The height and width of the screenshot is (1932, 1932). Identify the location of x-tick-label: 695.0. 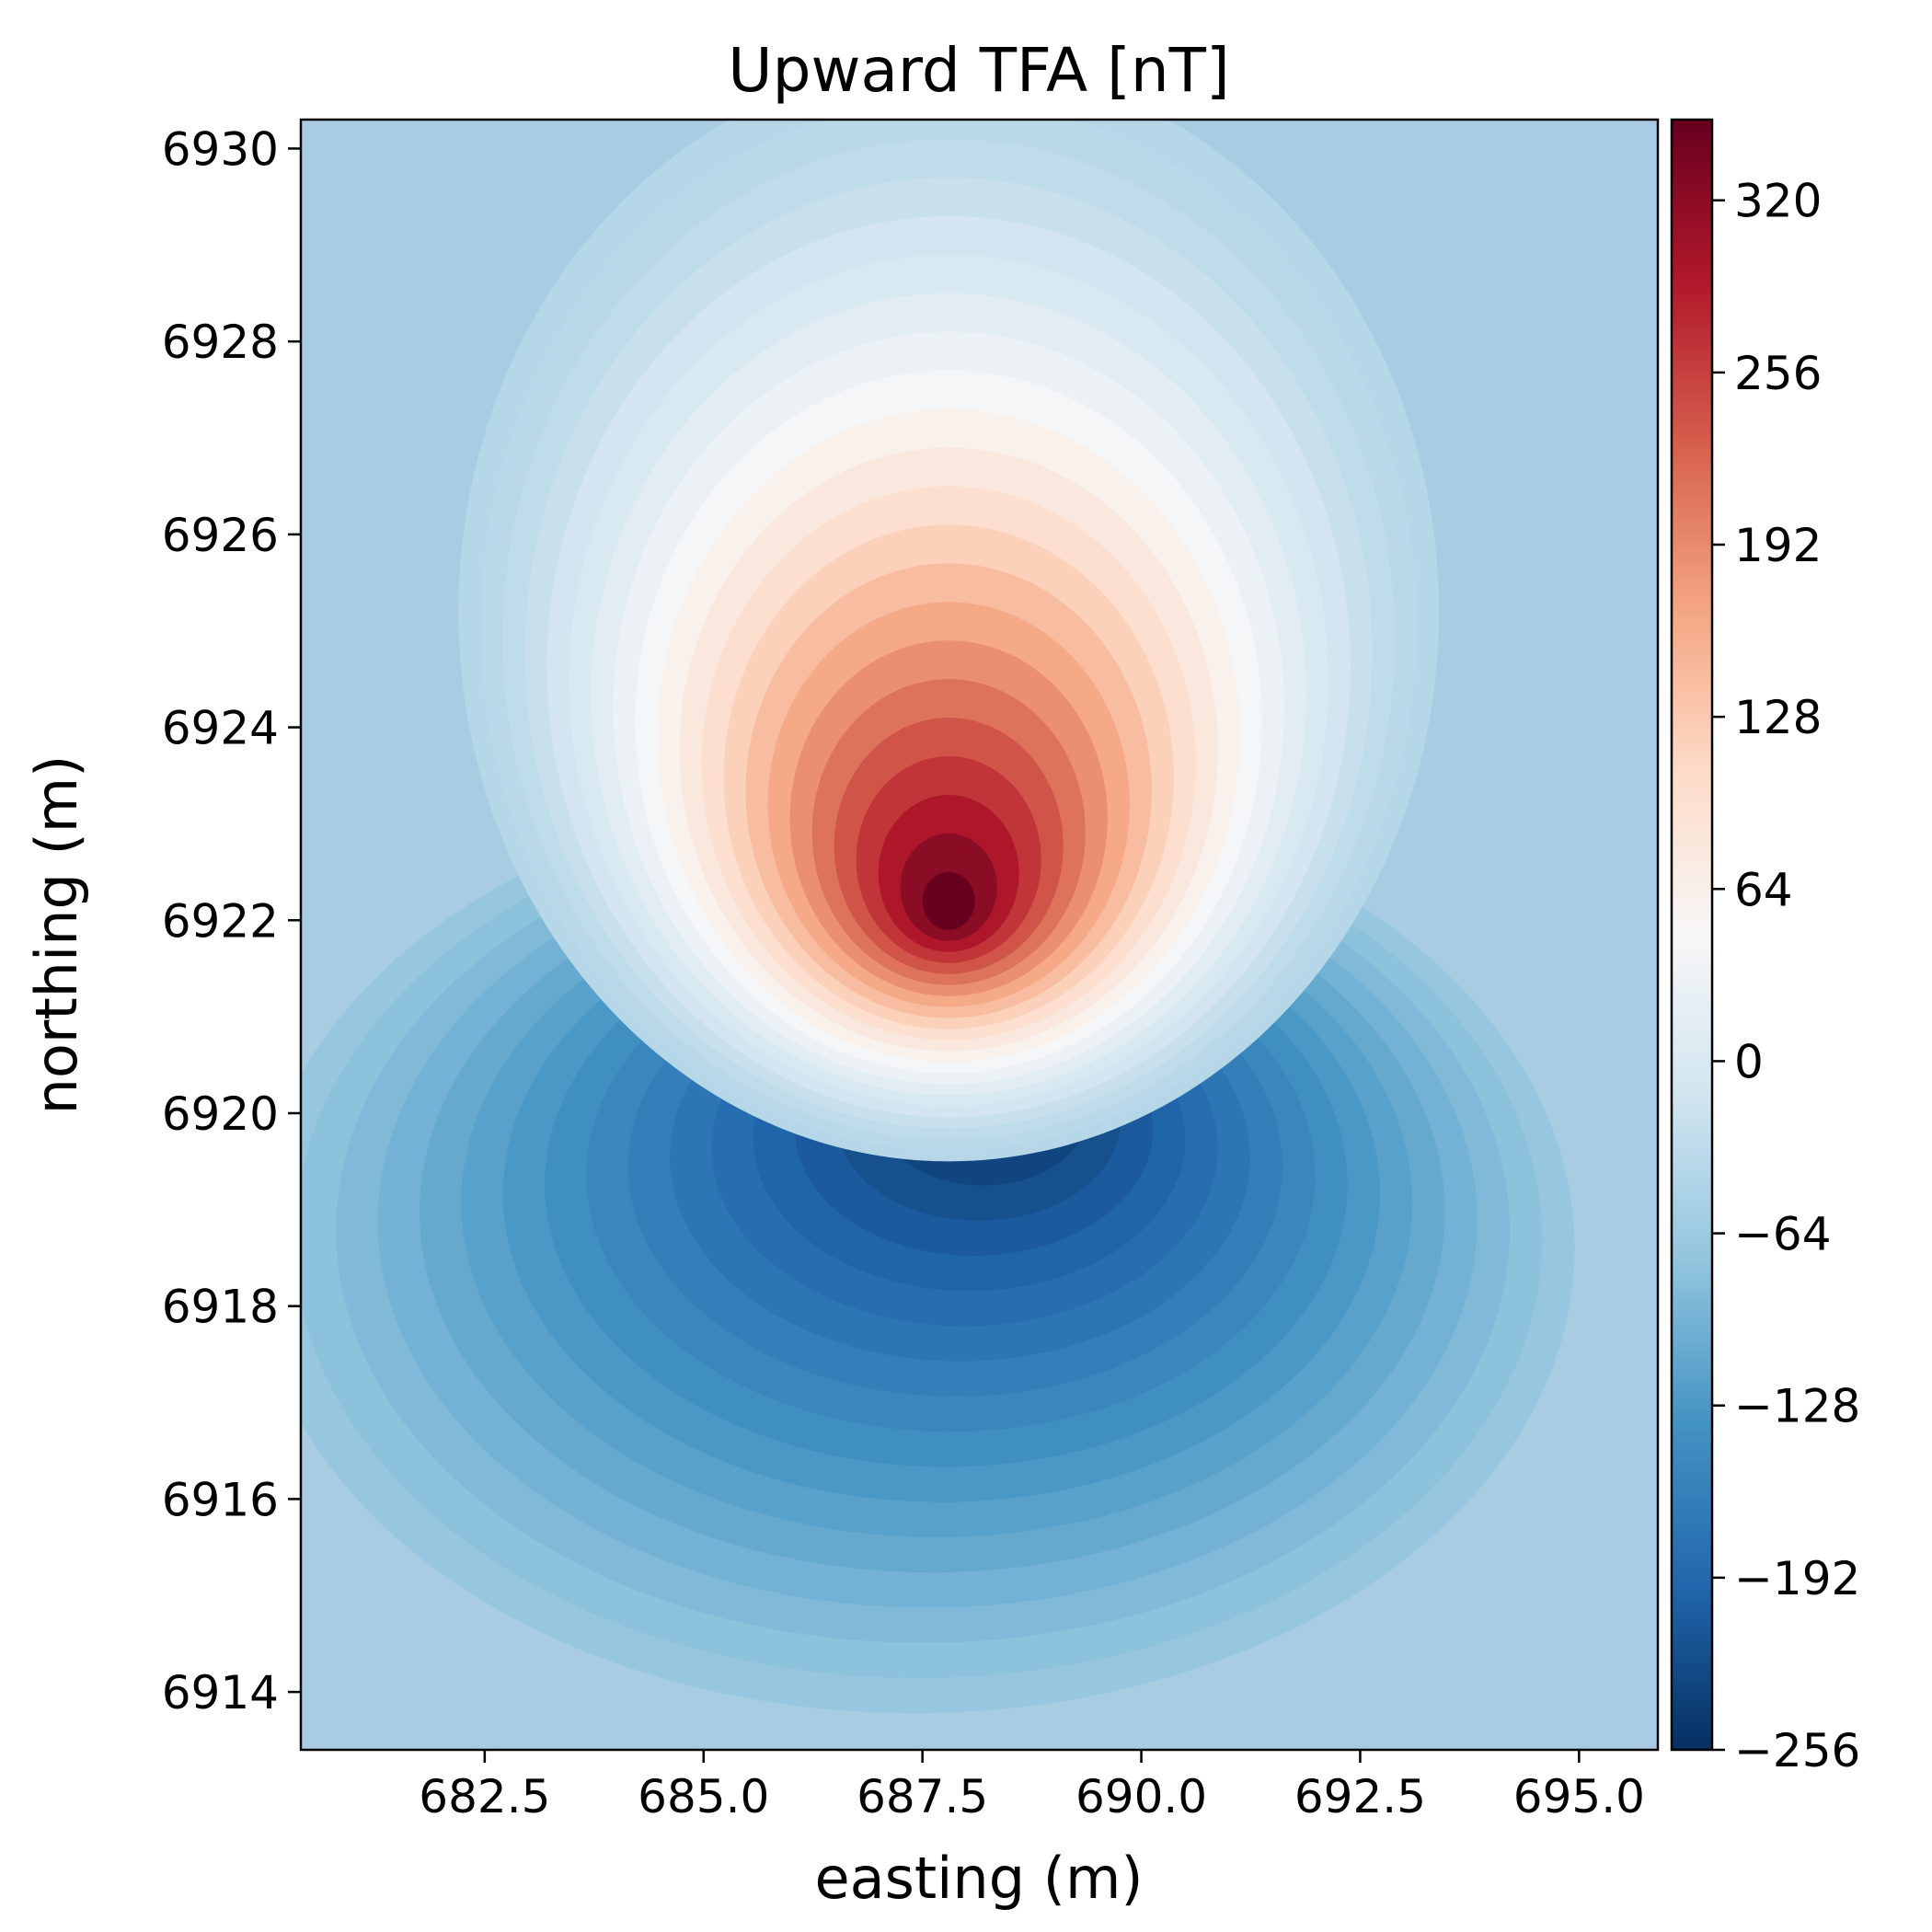
(1579, 1796).